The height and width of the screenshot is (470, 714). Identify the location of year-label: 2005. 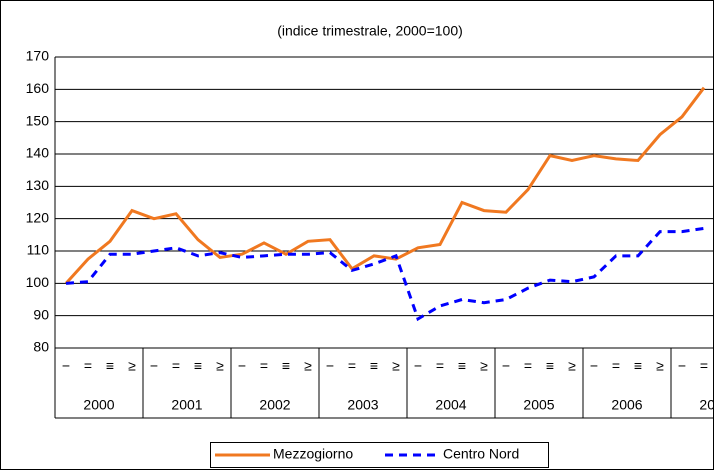
(538, 405).